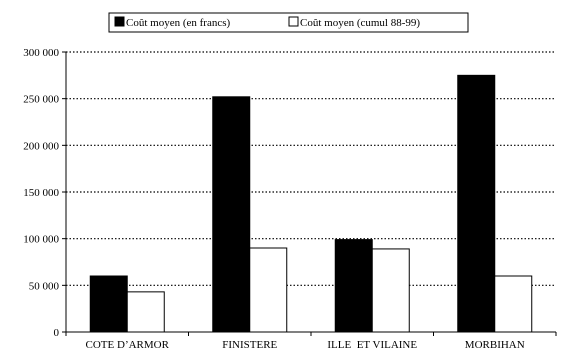 This screenshot has width=561, height=361. Describe the element at coordinates (57, 333) in the screenshot. I see `y-tick-label: 0` at that location.